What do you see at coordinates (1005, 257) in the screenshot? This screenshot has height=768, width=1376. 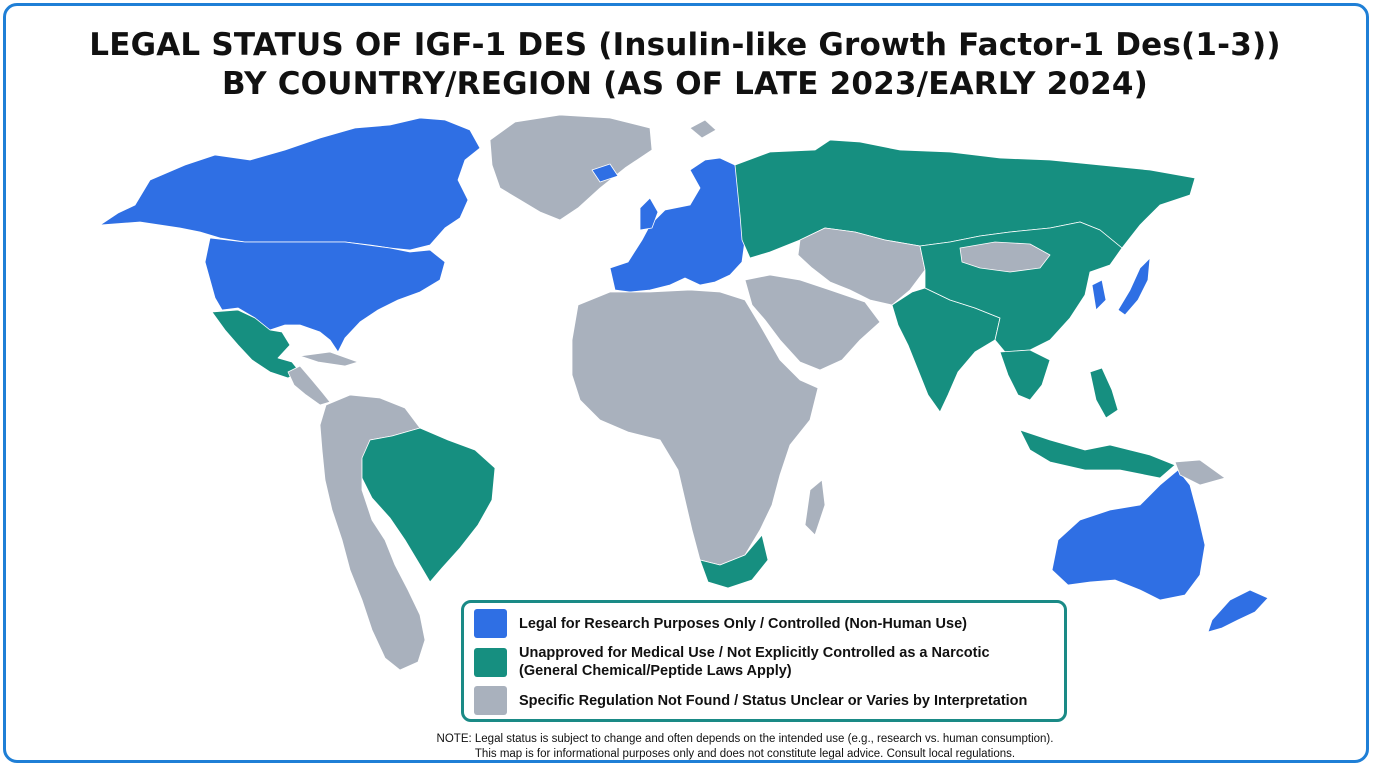 I see `region-mongolia` at bounding box center [1005, 257].